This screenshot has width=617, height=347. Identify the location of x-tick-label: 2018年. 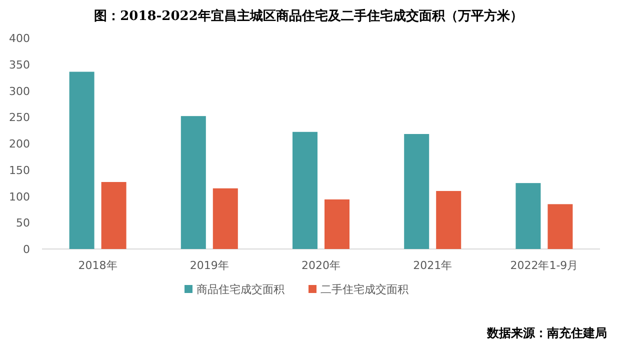
(98, 265).